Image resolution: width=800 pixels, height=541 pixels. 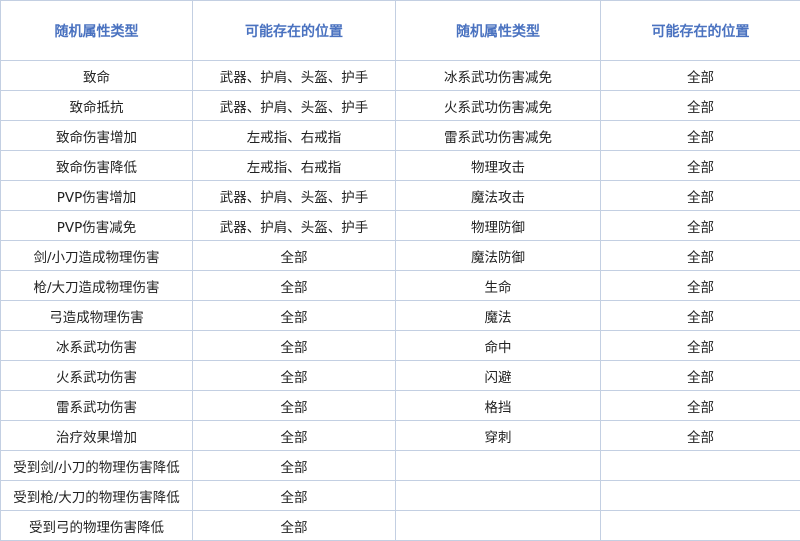 I want to click on attr-type-cell: 火系武功伤害减免, so click(x=498, y=105).